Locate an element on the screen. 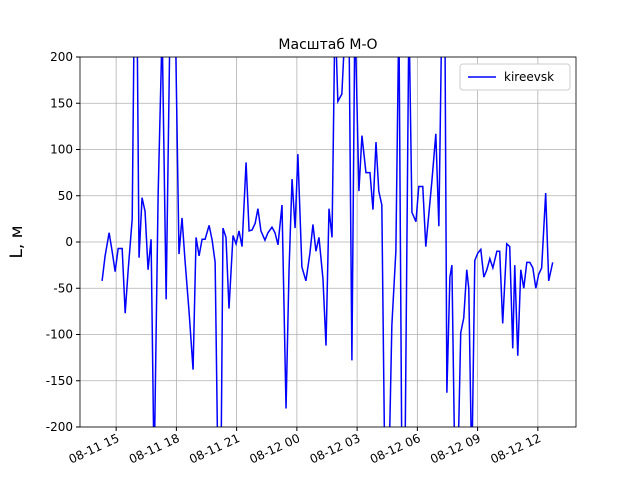 This screenshot has height=480, width=640. y-axis-label: L, м is located at coordinates (17, 241).